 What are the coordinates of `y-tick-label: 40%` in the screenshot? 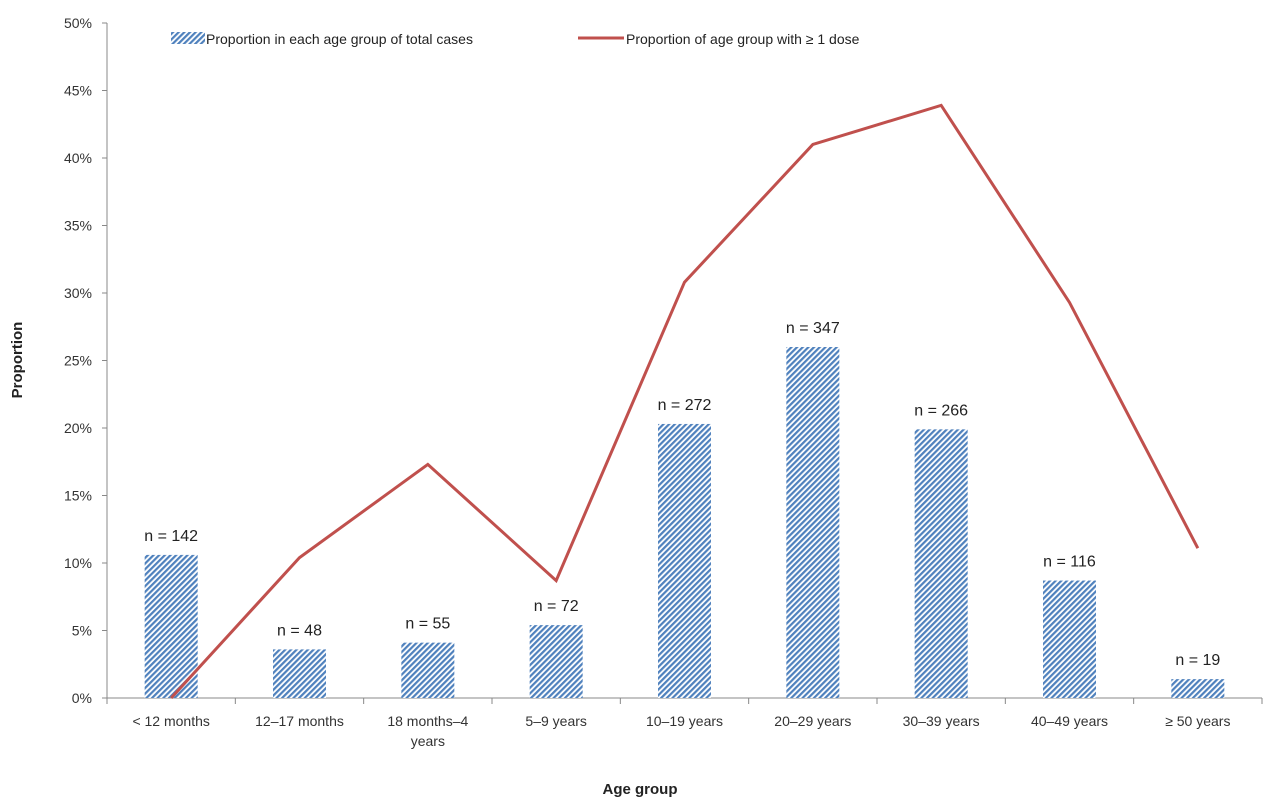 It's located at (78, 158).